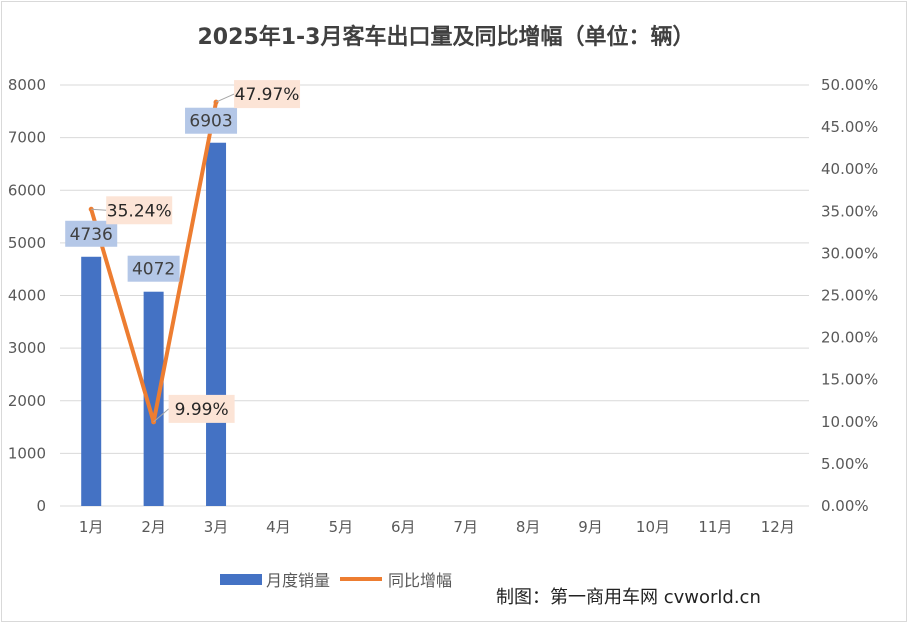  Describe the element at coordinates (41, 506) in the screenshot. I see `left-tick-label: 0` at that location.